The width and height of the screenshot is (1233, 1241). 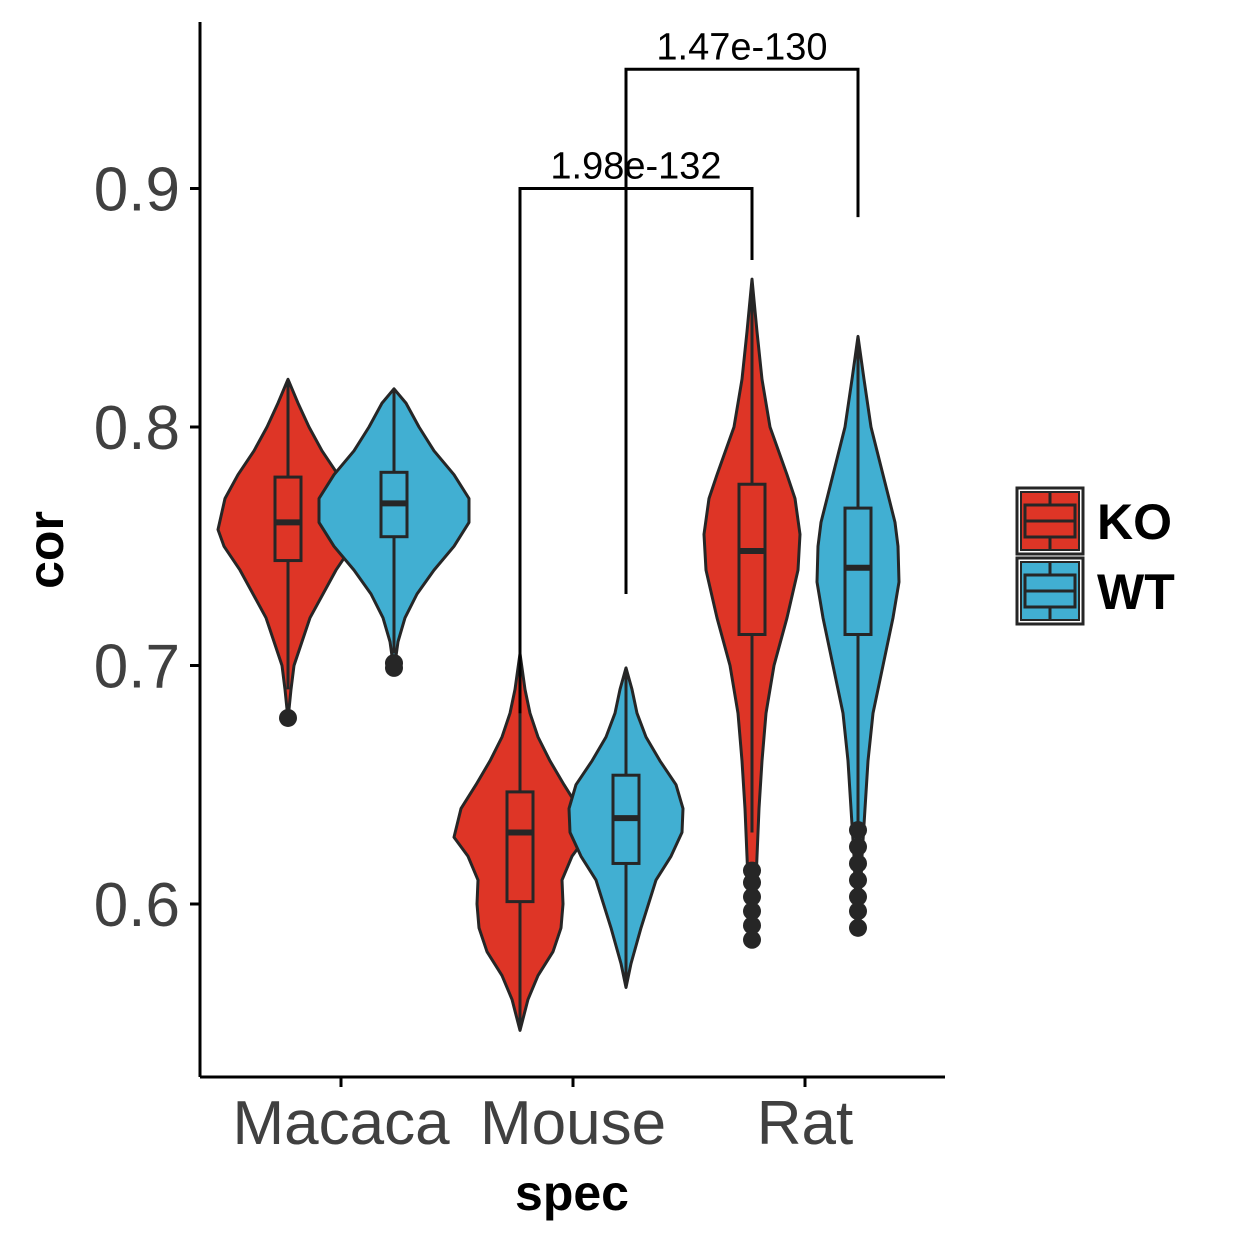 What do you see at coordinates (288, 519) in the screenshot?
I see `box-ko-macaca` at bounding box center [288, 519].